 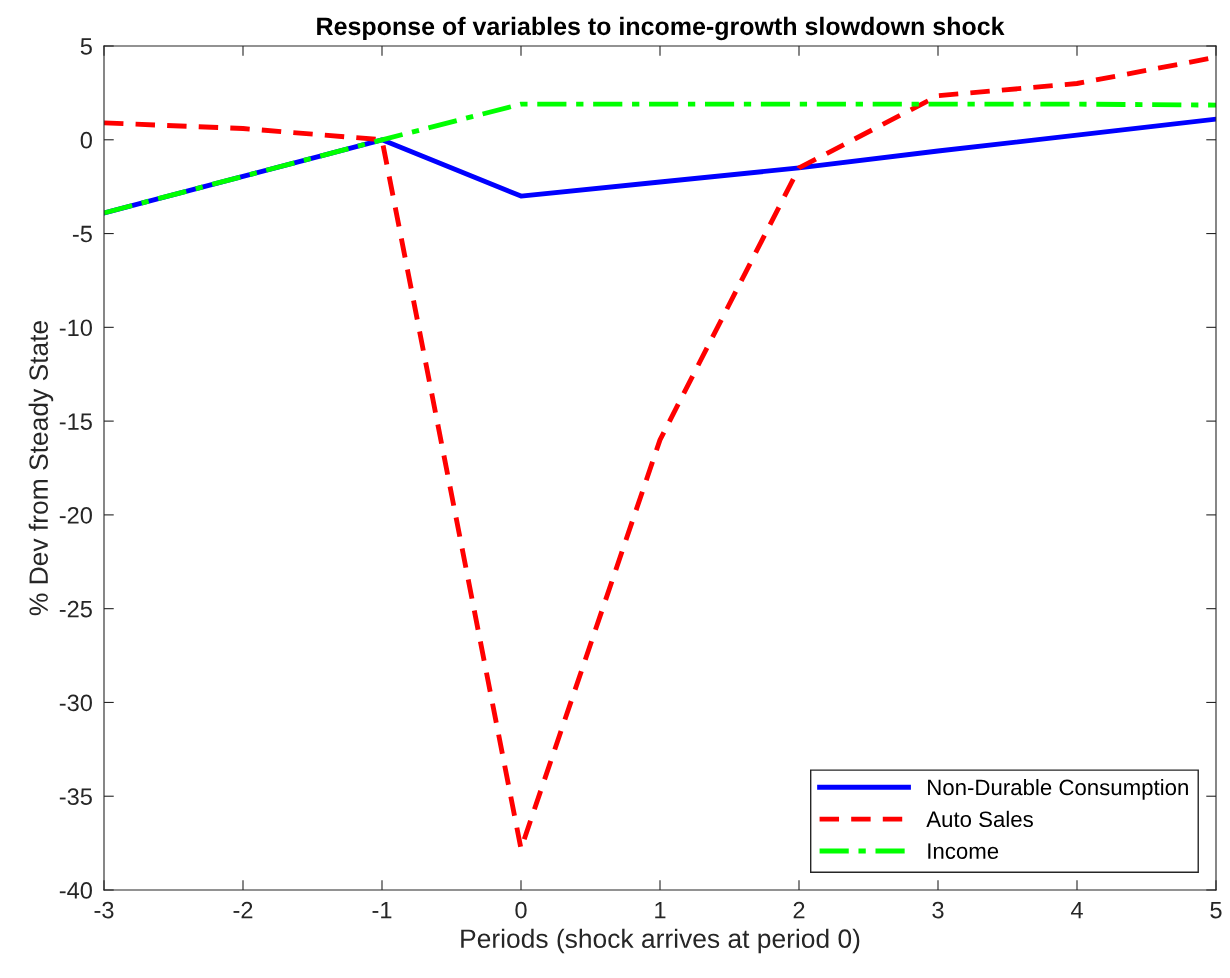 I want to click on y-tick-label: -30, so click(x=75, y=703).